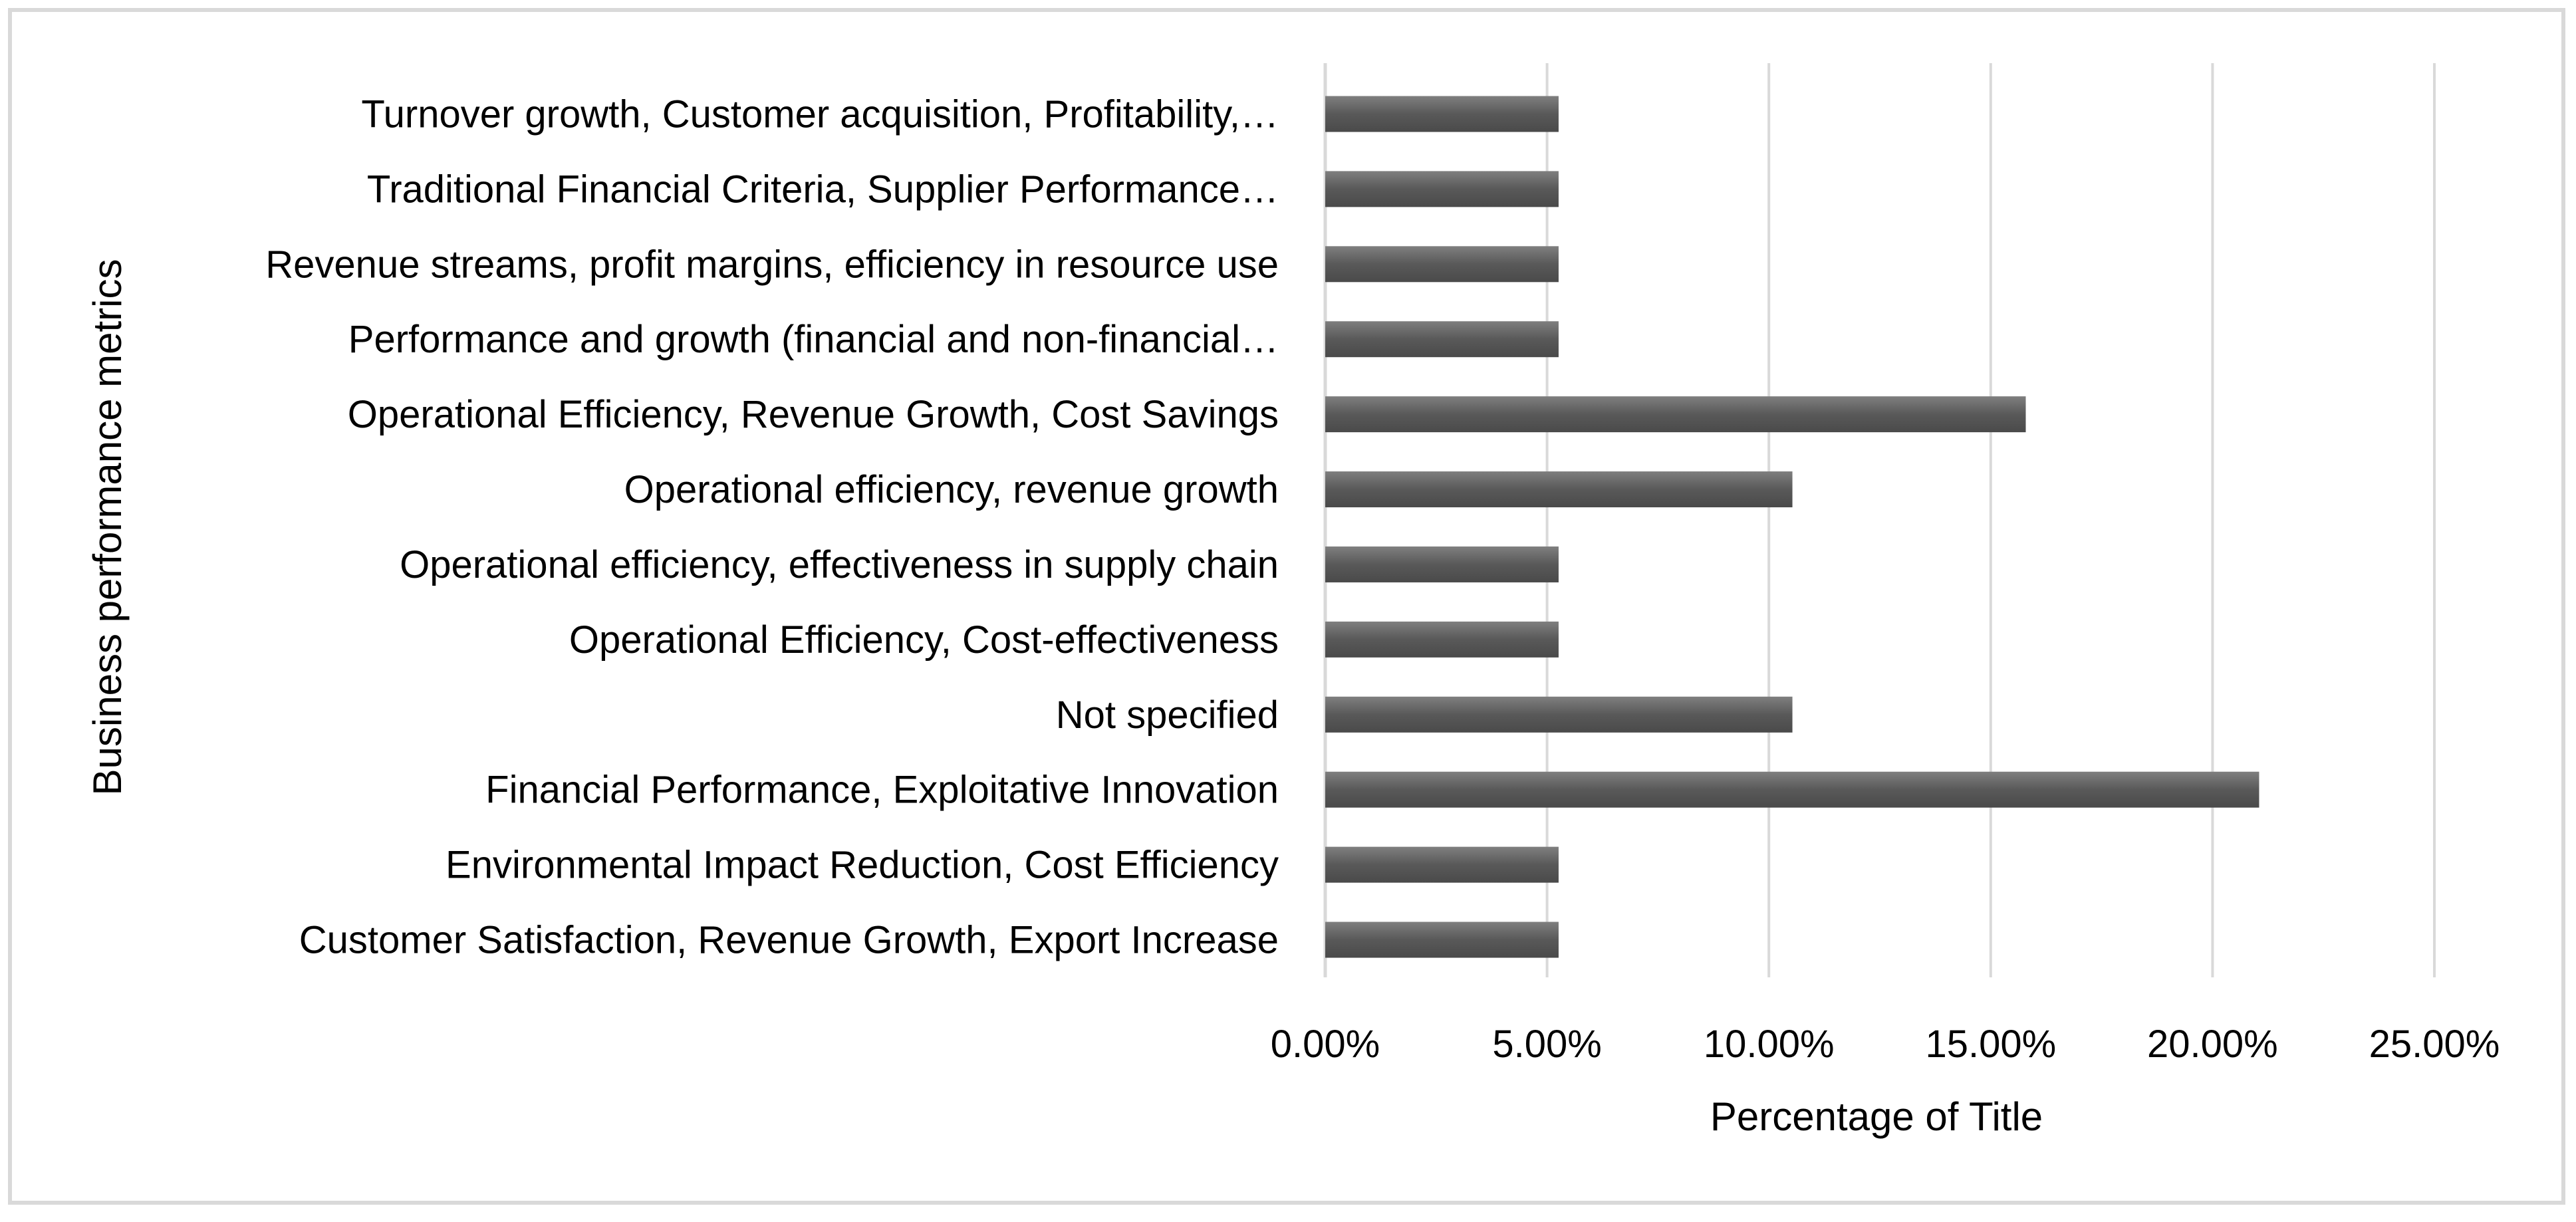 This screenshot has height=1222, width=2576. What do you see at coordinates (1769, 1044) in the screenshot?
I see `x-tick-label: 10.00%` at bounding box center [1769, 1044].